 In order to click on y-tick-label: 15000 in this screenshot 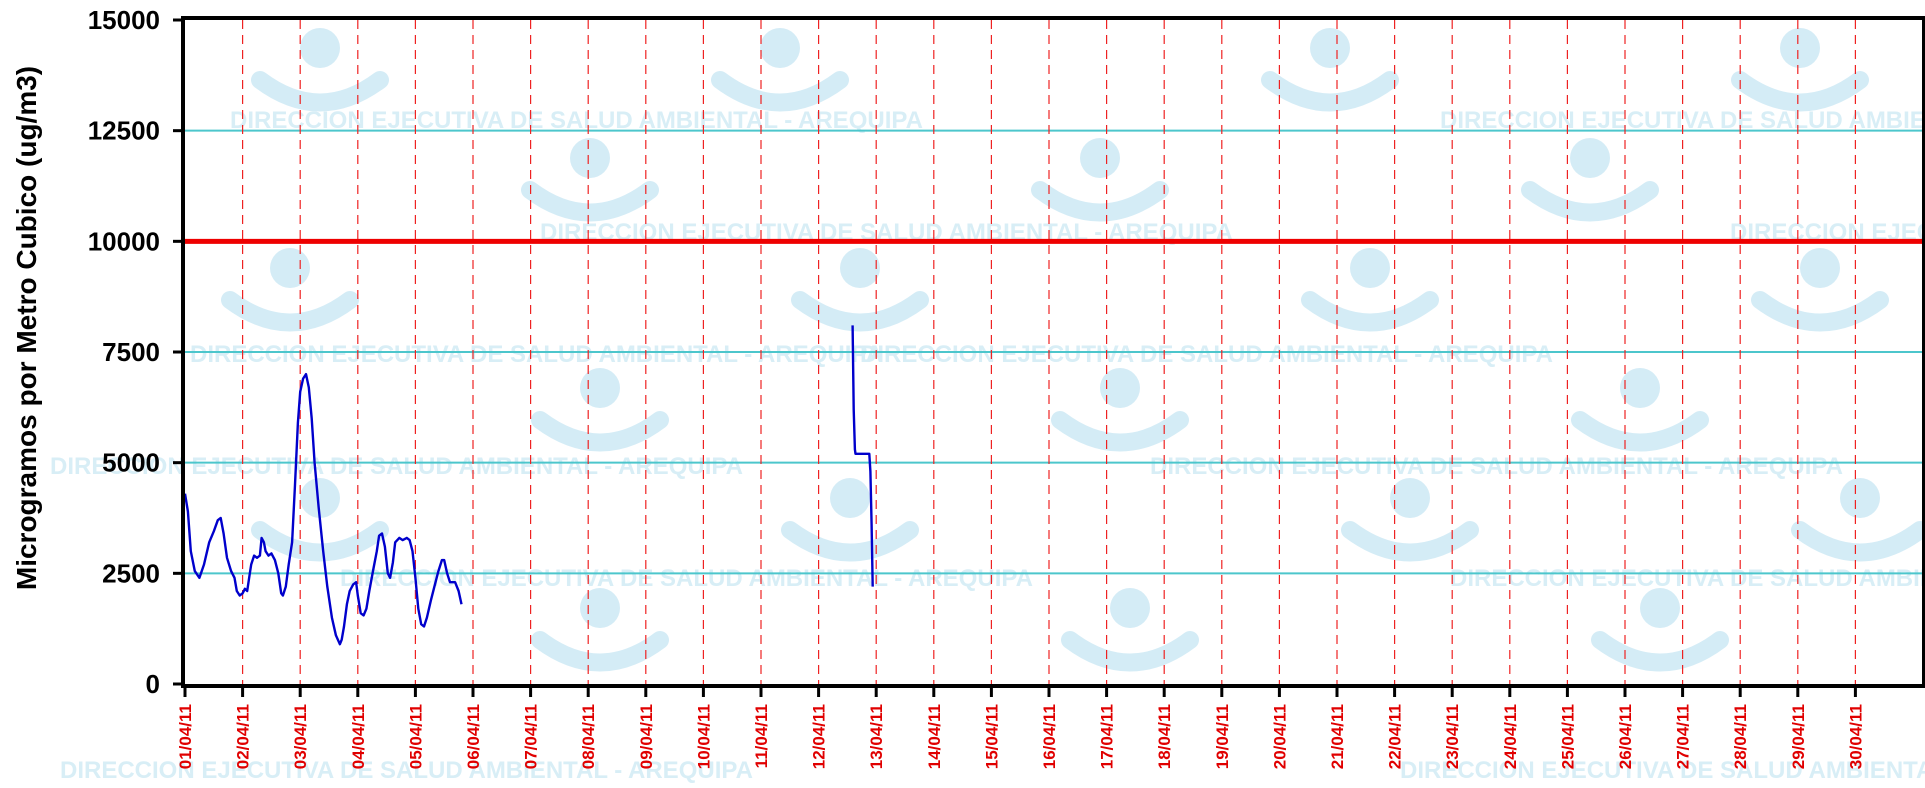, I will do `click(124, 20)`.